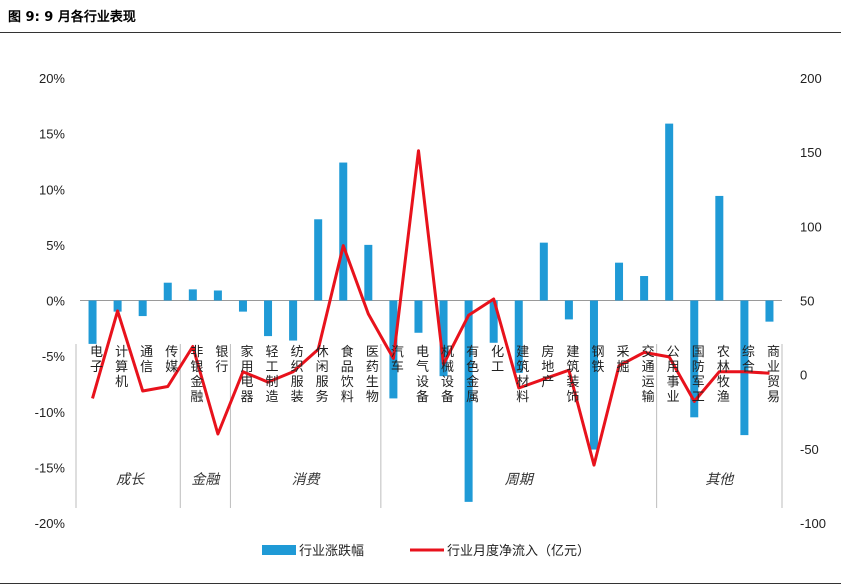 This screenshot has width=841, height=587. What do you see at coordinates (811, 78) in the screenshot?
I see `right-tick-label: 200` at bounding box center [811, 78].